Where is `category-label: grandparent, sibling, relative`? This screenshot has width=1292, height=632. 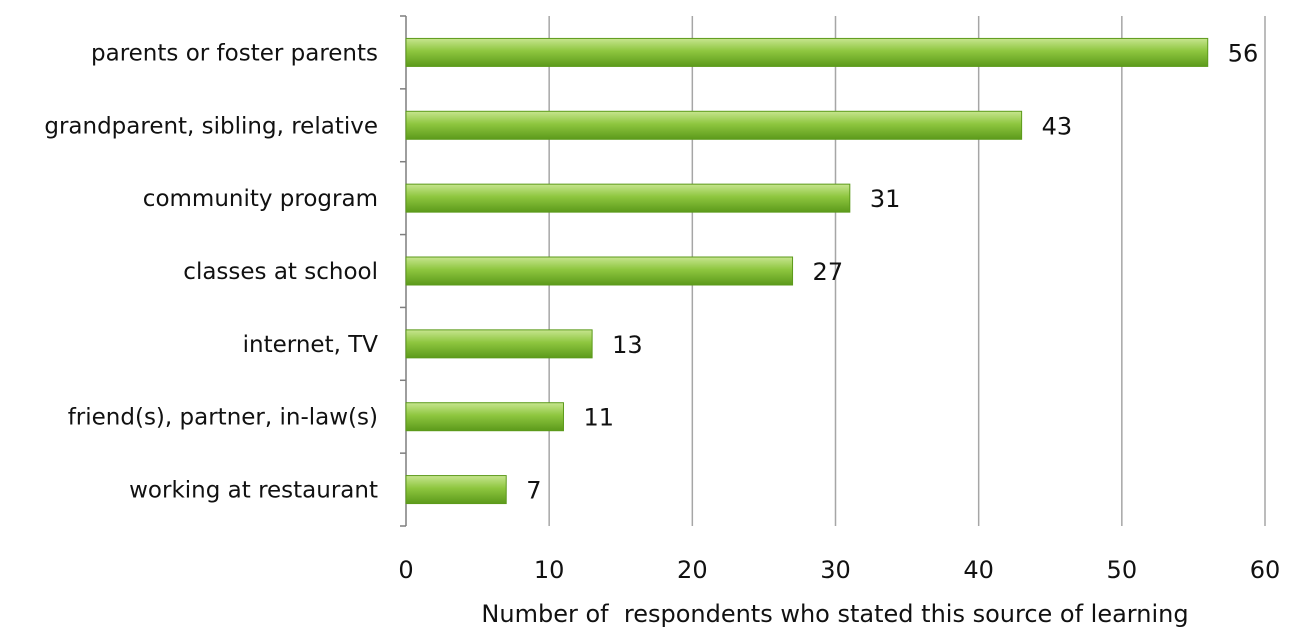
category-label: grandparent, sibling, relative is located at coordinates (211, 126).